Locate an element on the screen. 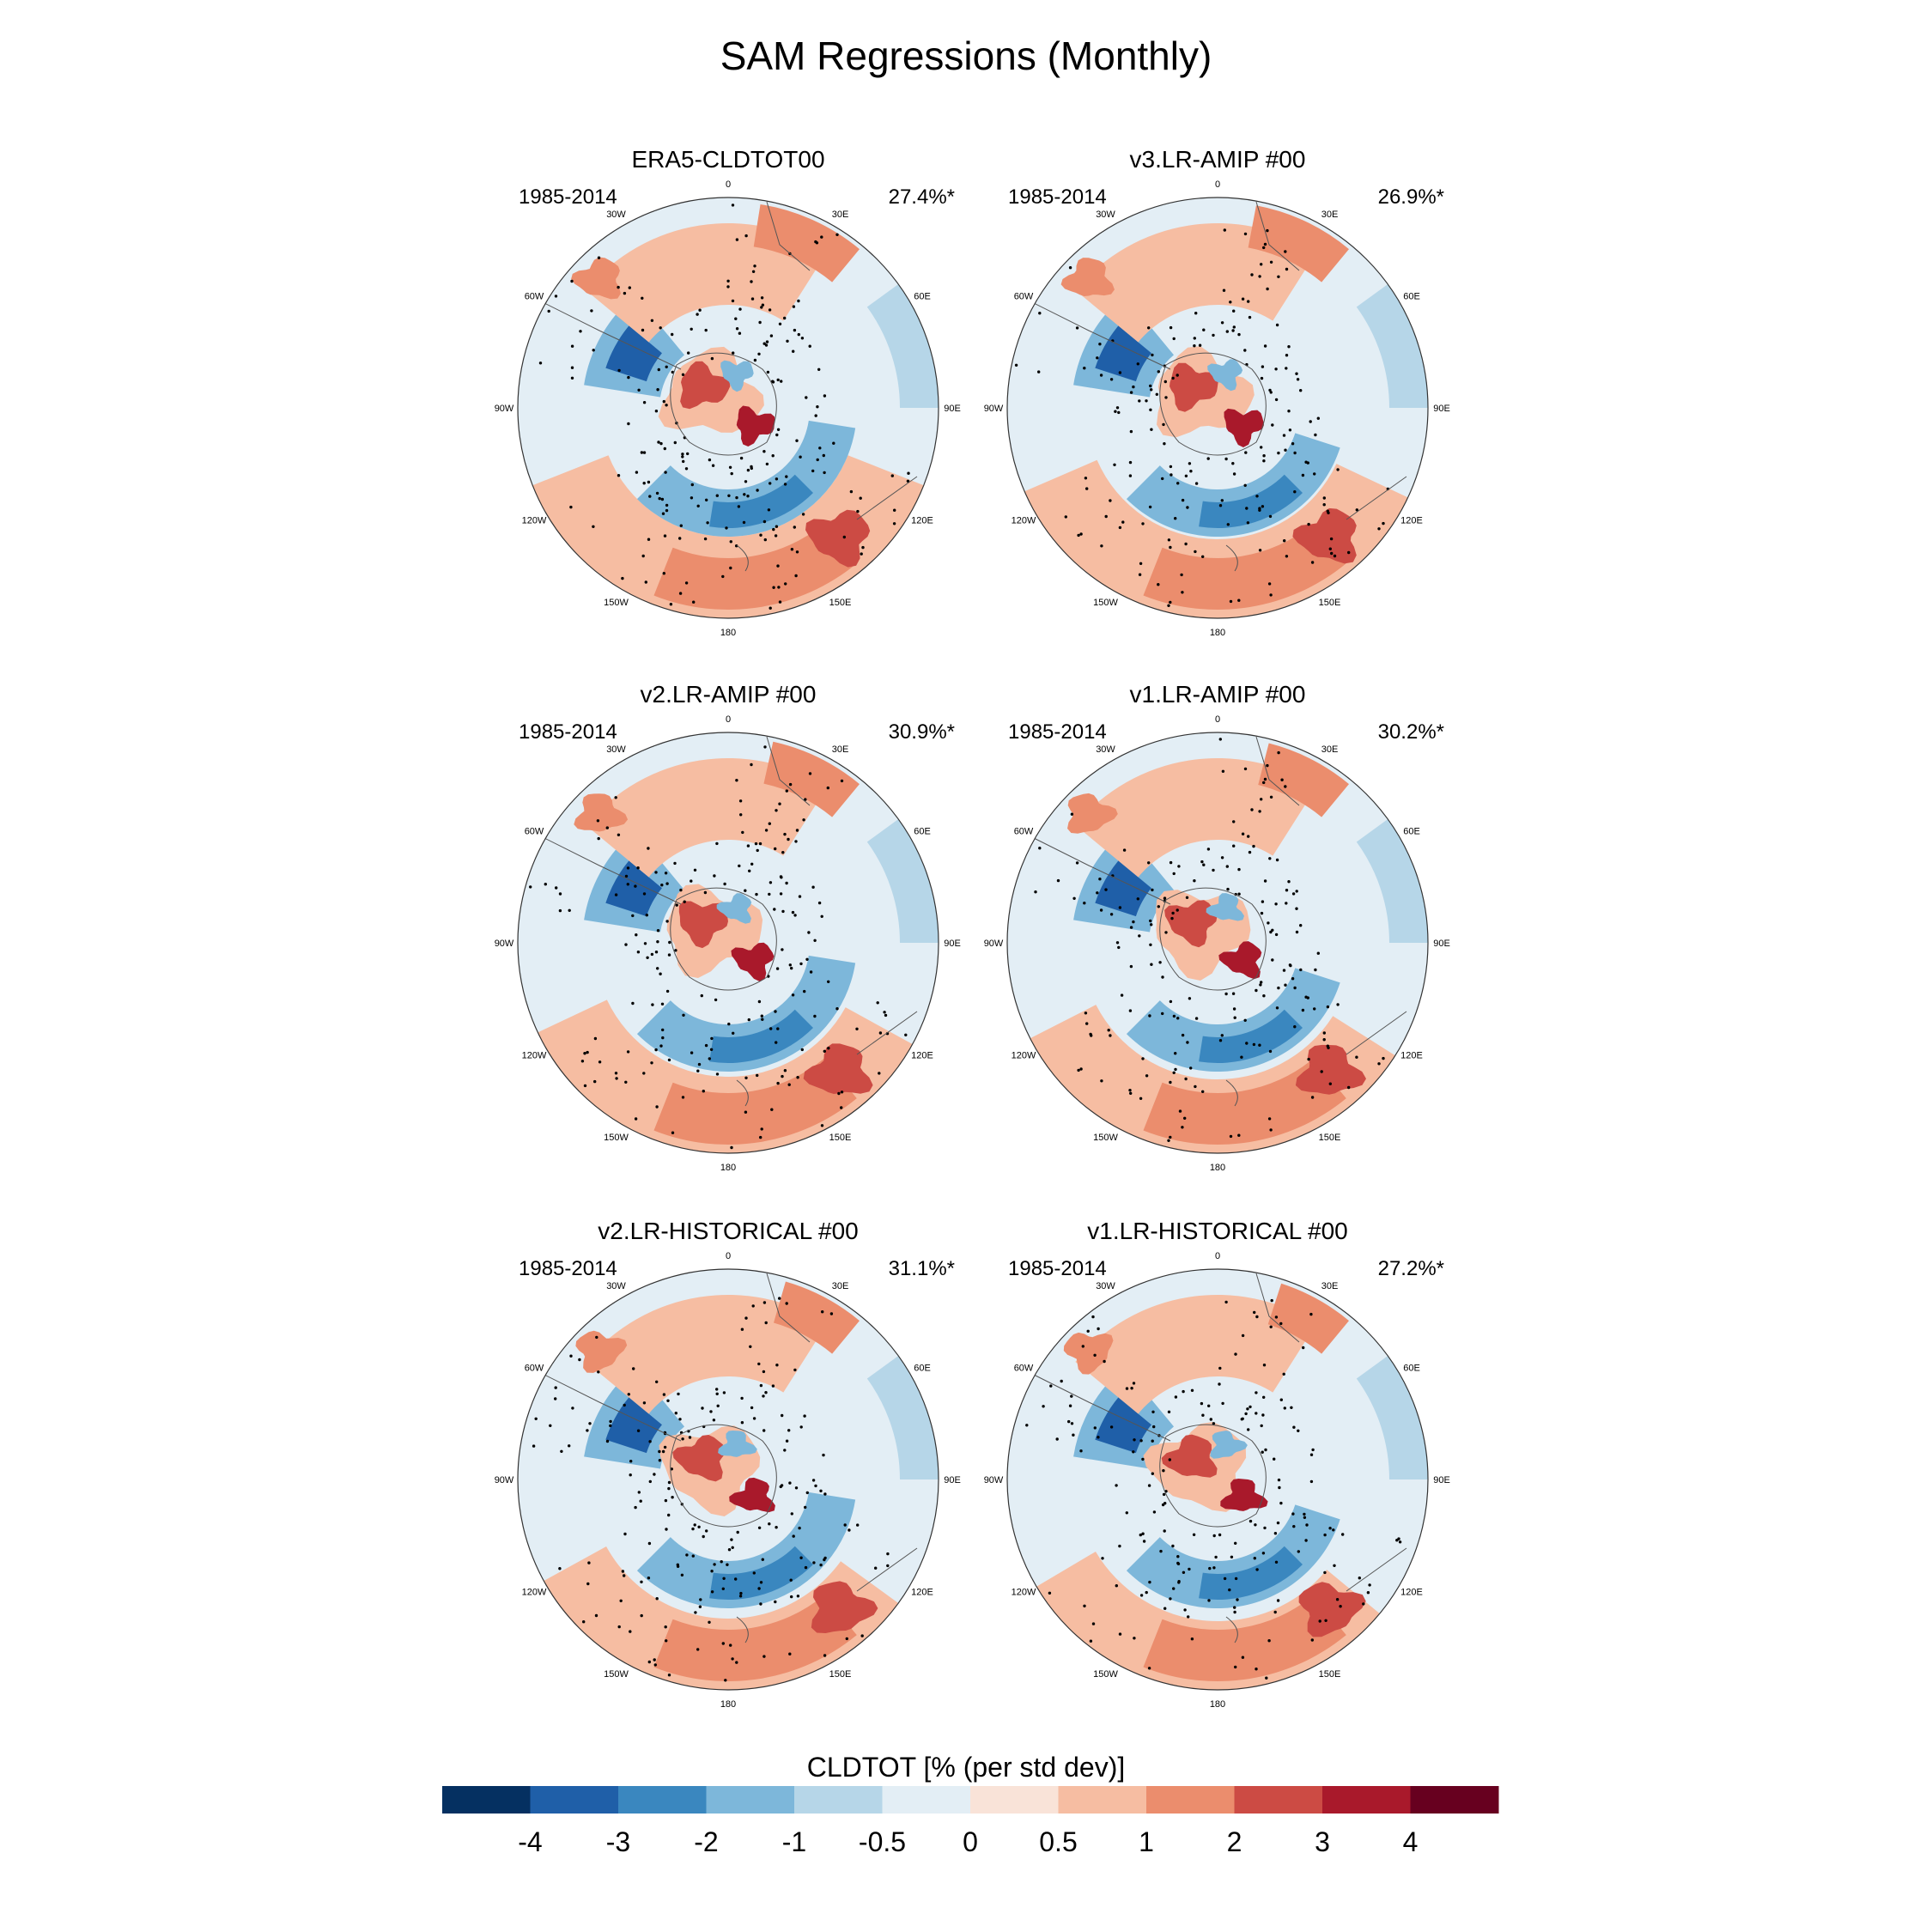  longitude-label: 180 is located at coordinates (1217, 1168).